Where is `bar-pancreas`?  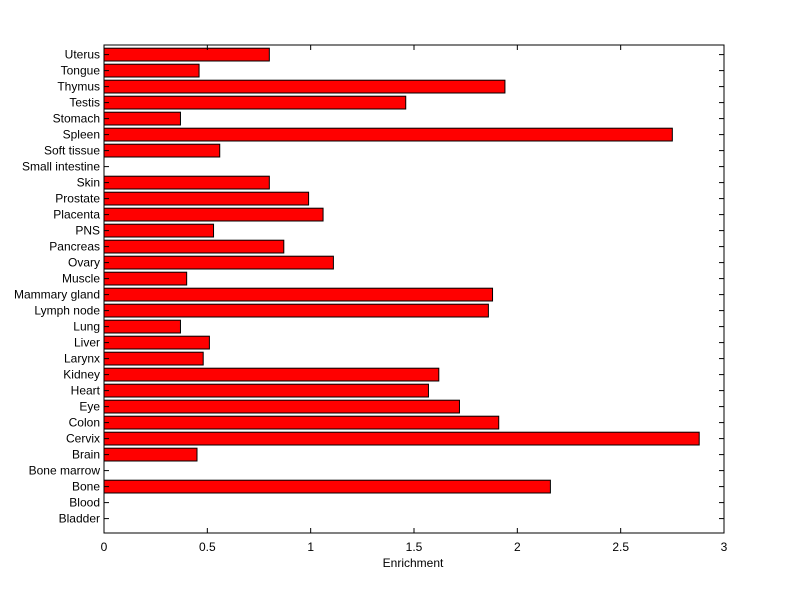
bar-pancreas is located at coordinates (194, 246).